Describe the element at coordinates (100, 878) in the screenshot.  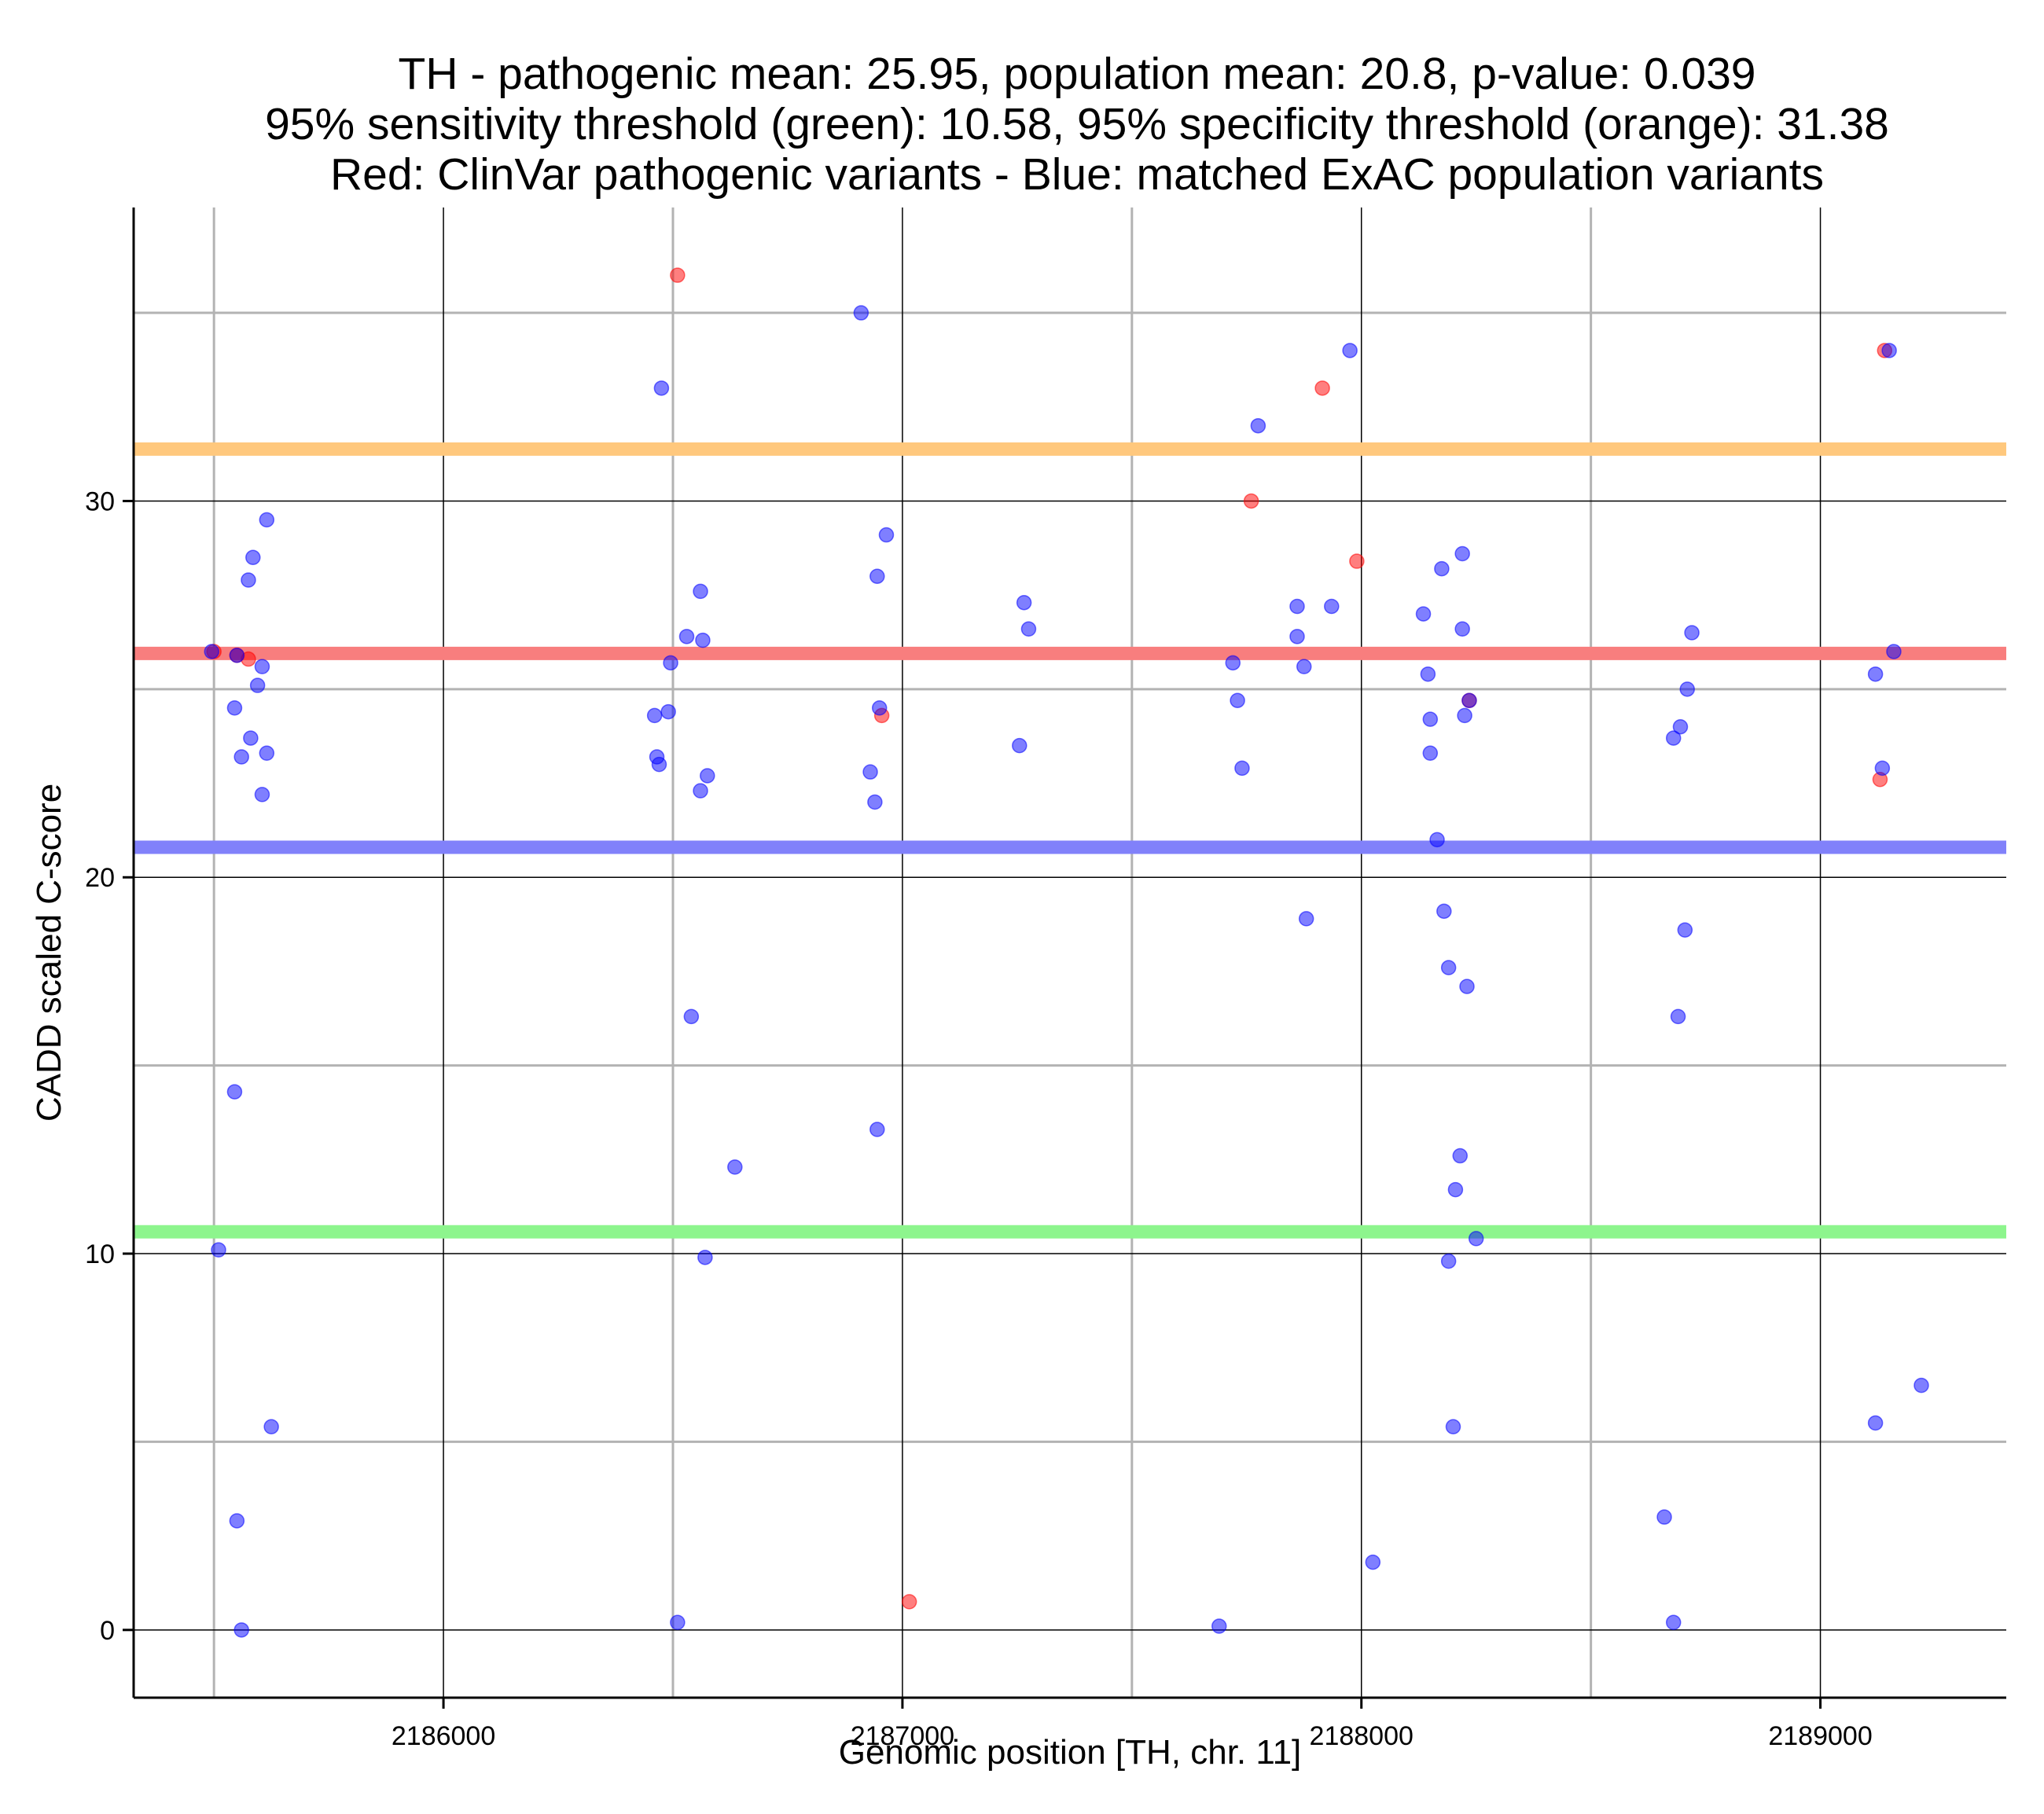
I see `y-tick-label-2: 20` at that location.